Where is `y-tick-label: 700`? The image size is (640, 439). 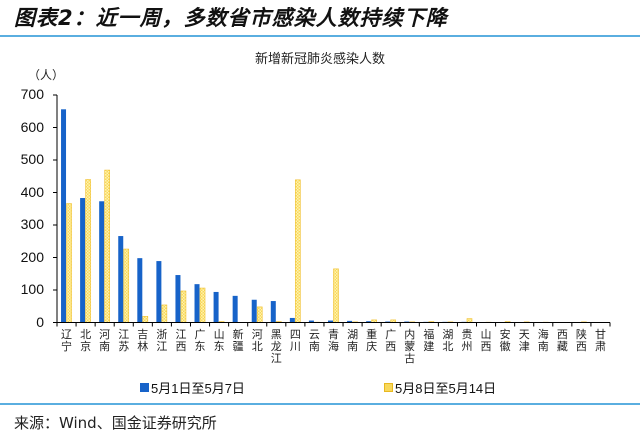 y-tick-label: 700 is located at coordinates (32, 94).